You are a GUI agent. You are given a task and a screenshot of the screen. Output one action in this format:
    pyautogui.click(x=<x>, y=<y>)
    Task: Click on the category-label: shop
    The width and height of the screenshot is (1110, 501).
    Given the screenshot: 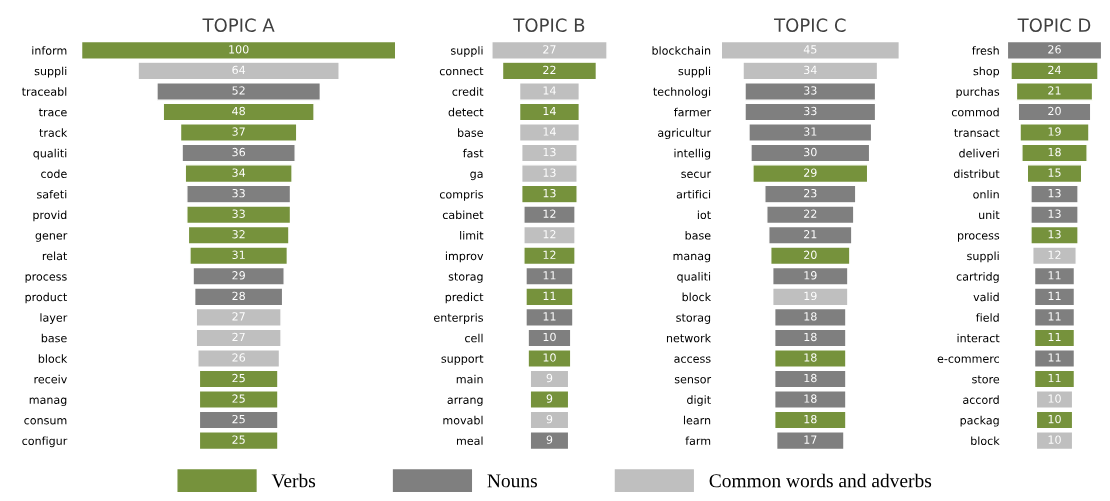 What is the action you would take?
    pyautogui.click(x=986, y=72)
    